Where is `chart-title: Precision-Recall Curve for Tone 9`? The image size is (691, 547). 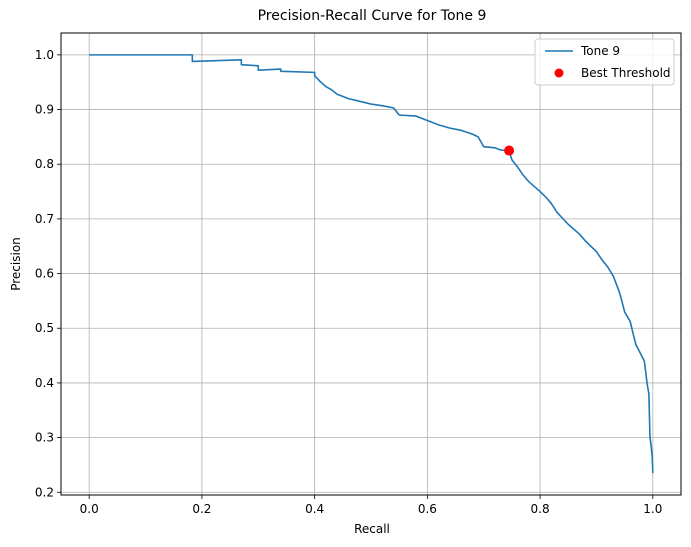 chart-title: Precision-Recall Curve for Tone 9 is located at coordinates (372, 16).